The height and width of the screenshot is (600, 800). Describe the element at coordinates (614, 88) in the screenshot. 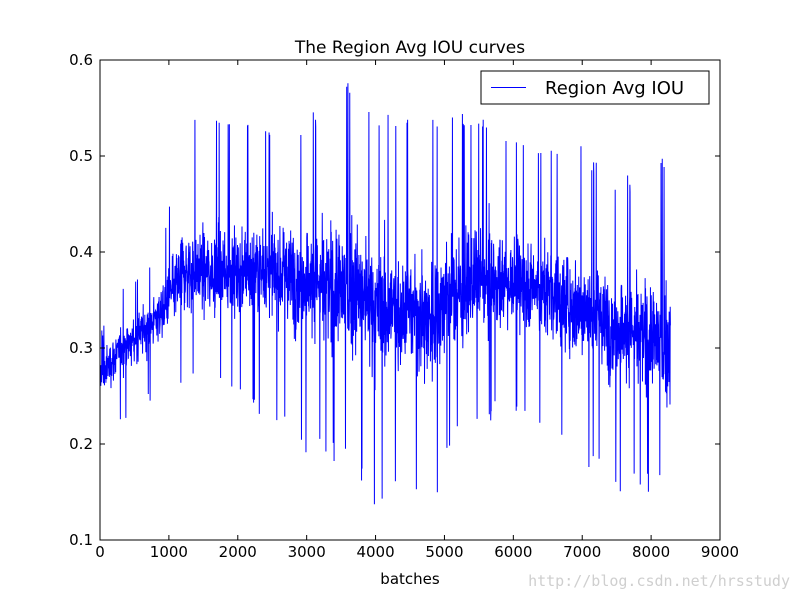

I see `legend-label: Region Avg IOU` at that location.